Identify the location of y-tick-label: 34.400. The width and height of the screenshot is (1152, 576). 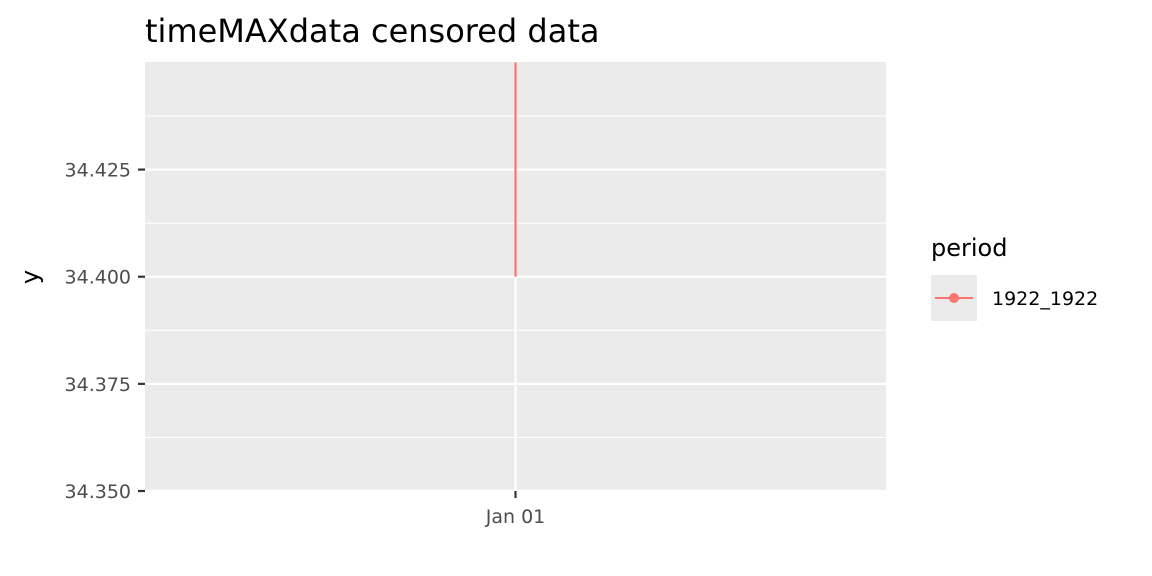
(98, 278).